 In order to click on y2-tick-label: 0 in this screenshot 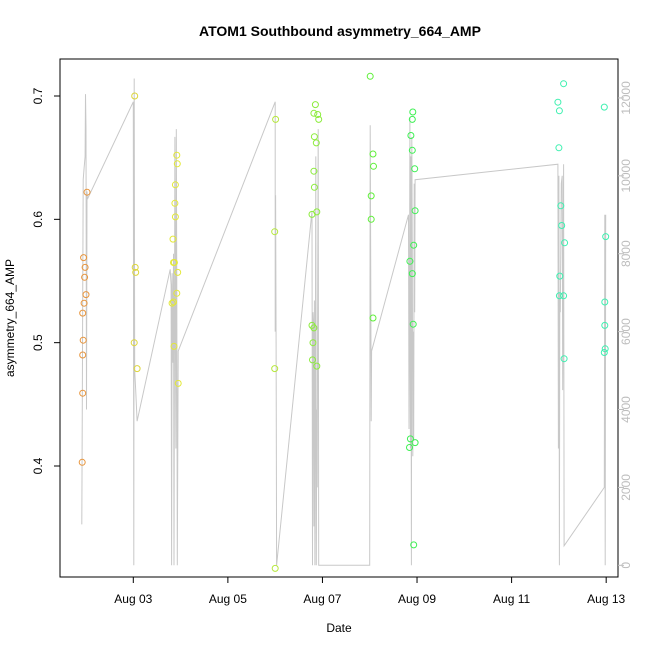, I will do `click(626, 565)`.